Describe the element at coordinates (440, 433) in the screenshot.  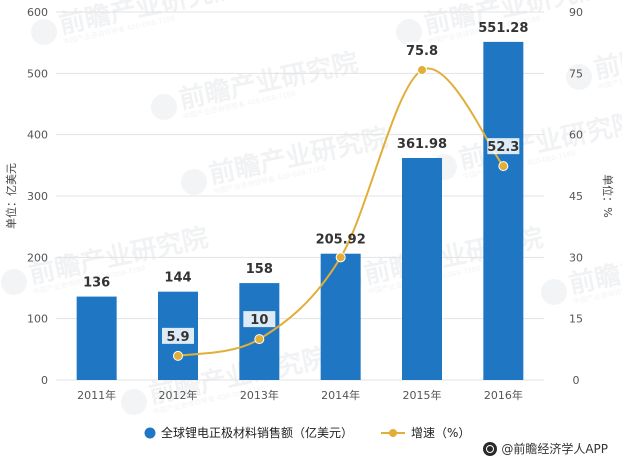
I see `legend-line-label: 增速（%）` at that location.